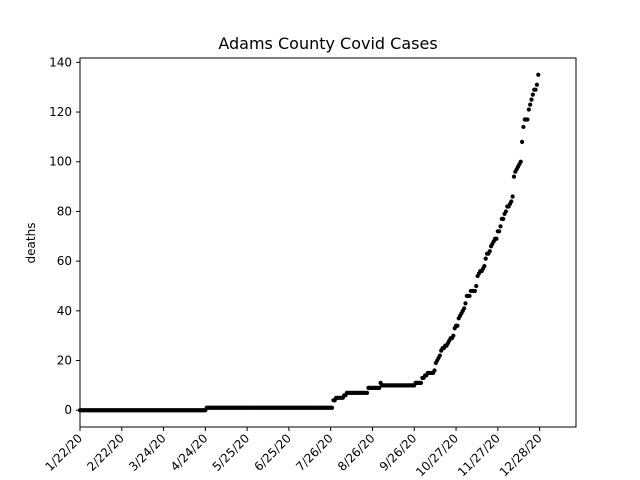 This screenshot has width=640, height=480. What do you see at coordinates (60, 62) in the screenshot?
I see `y-tick-label: 140` at bounding box center [60, 62].